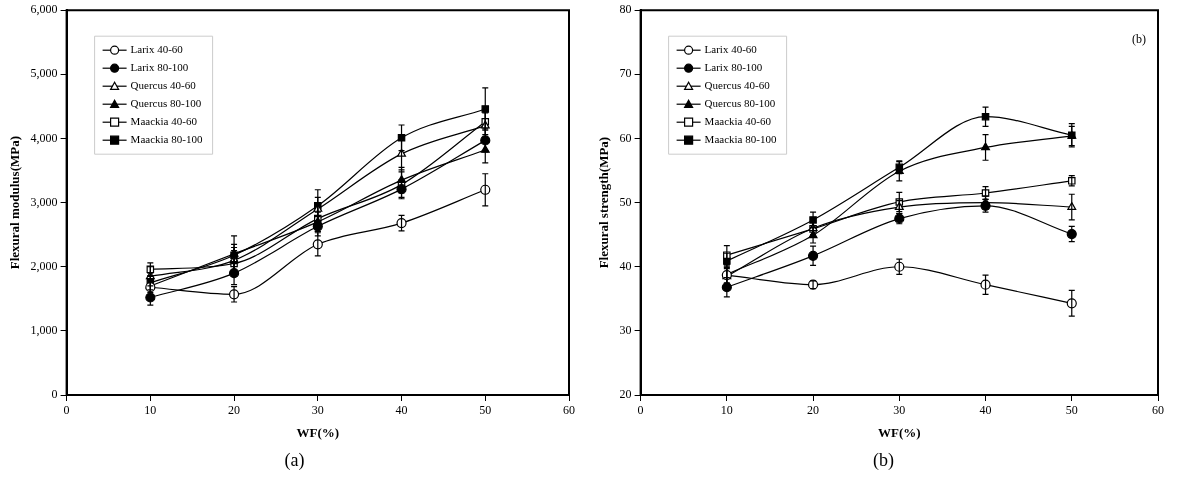 The width and height of the screenshot is (1178, 482). What do you see at coordinates (44, 137) in the screenshot?
I see `y-tick-label: 4,000` at bounding box center [44, 137].